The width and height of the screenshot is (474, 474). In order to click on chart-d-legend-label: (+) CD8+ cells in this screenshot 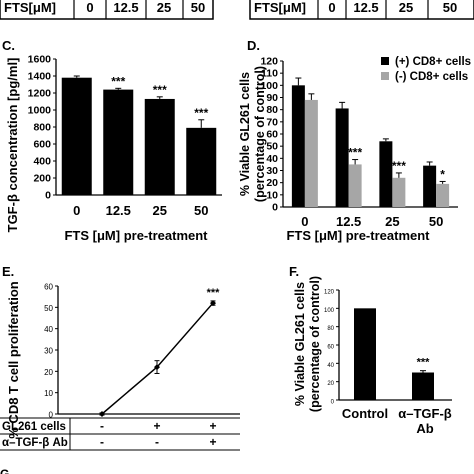, I will do `click(433, 62)`.